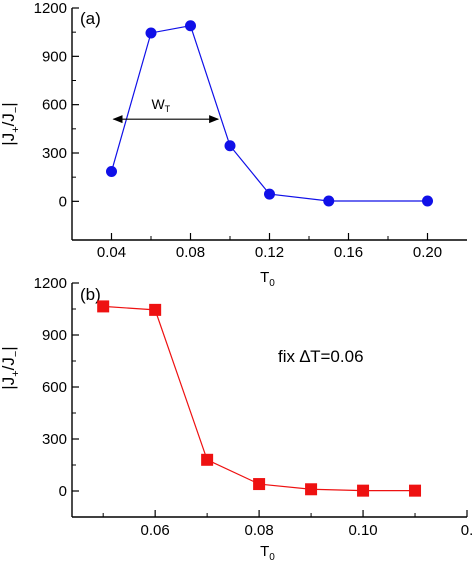  I want to click on x-tick-label: 0.10, so click(362, 530).